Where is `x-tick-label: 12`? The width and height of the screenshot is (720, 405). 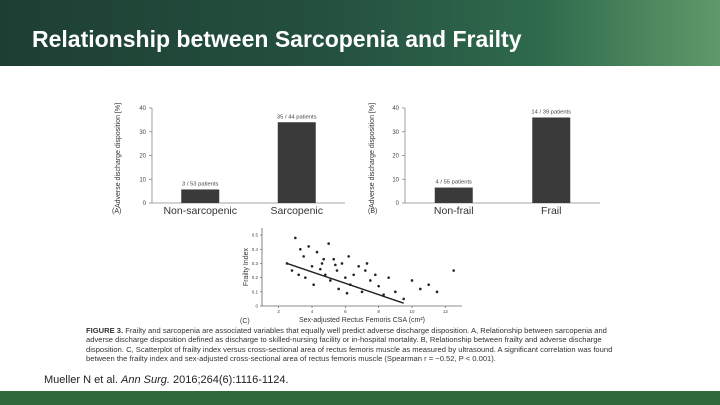
x-tick-label: 12 is located at coordinates (446, 311).